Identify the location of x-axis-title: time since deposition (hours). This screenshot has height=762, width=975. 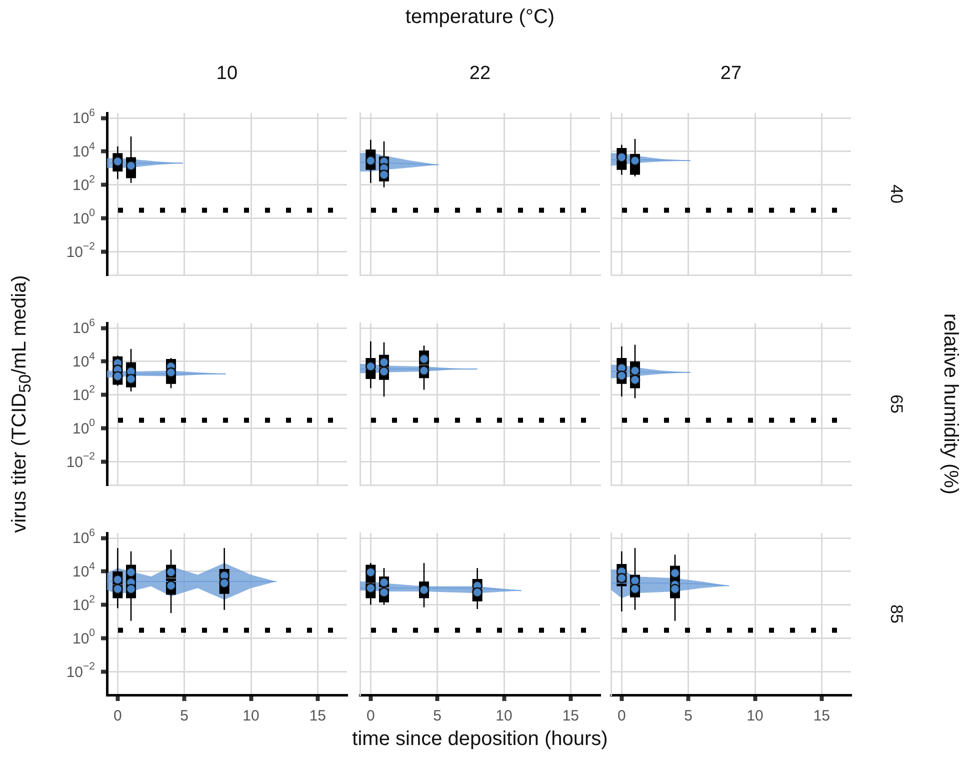
(480, 739).